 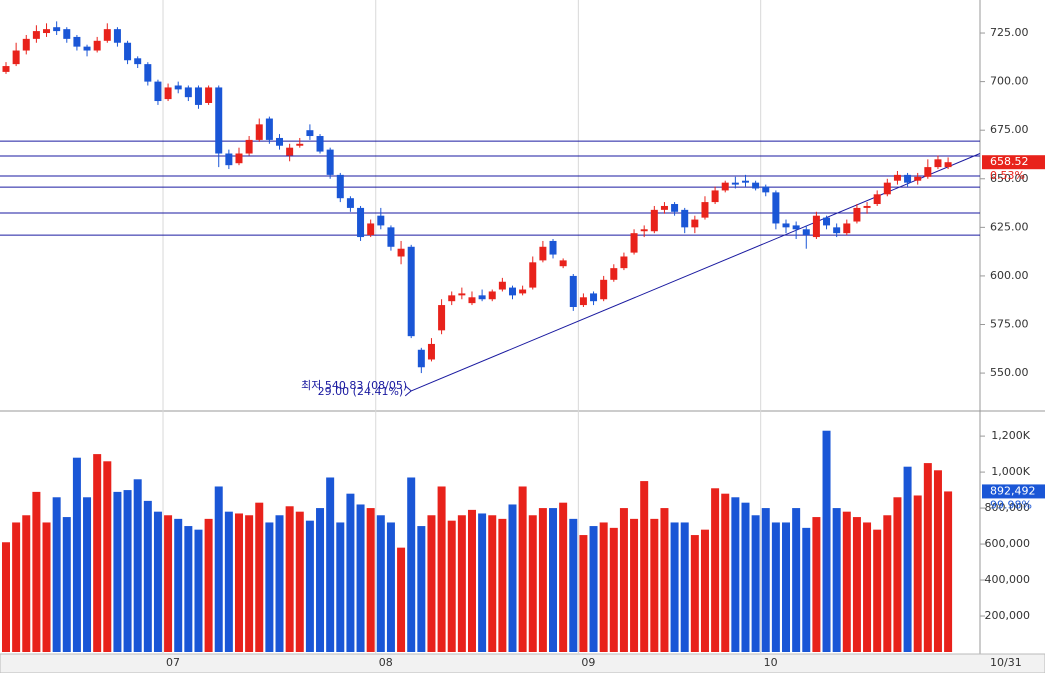 What do you see at coordinates (1008, 507) in the screenshot?
I see `volume-tick-label: 800,000` at bounding box center [1008, 507].